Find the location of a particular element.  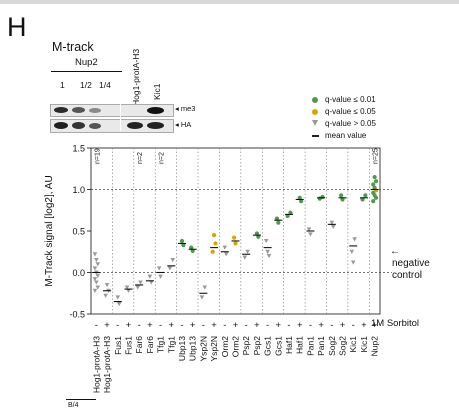

negative-control-label: negative control is located at coordinates (411, 270).